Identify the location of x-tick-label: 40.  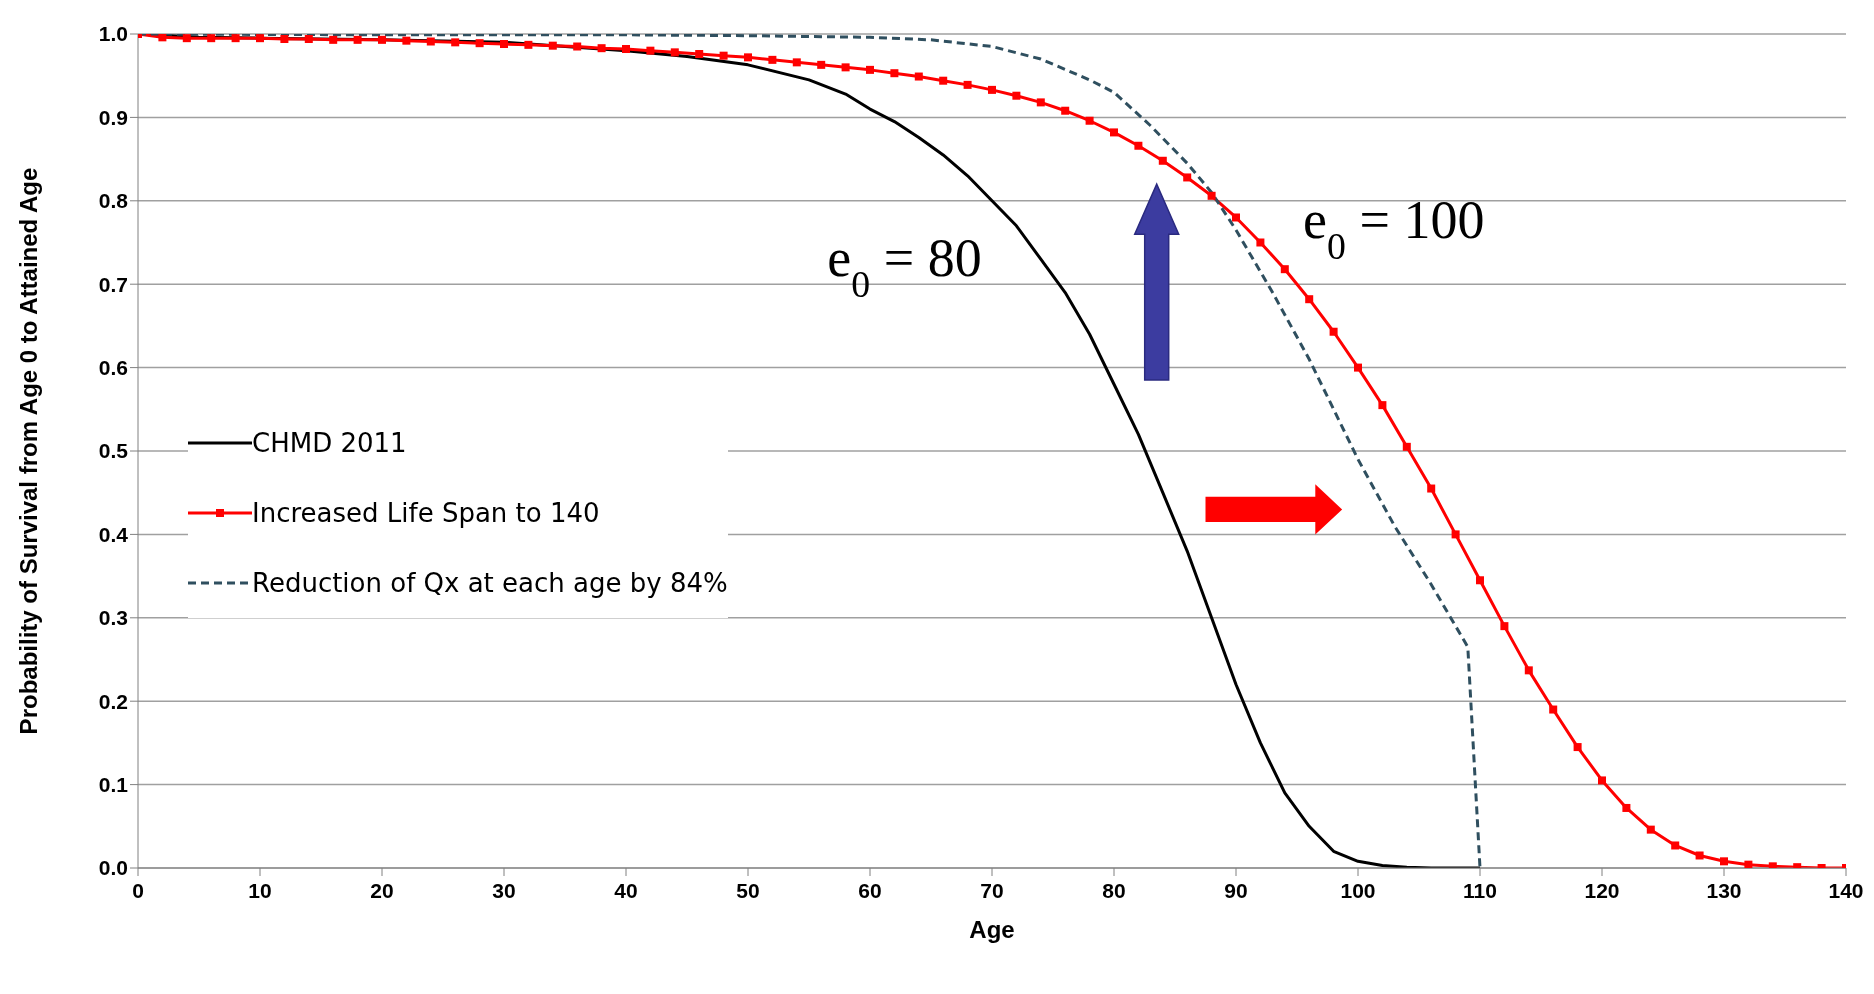
(626, 890).